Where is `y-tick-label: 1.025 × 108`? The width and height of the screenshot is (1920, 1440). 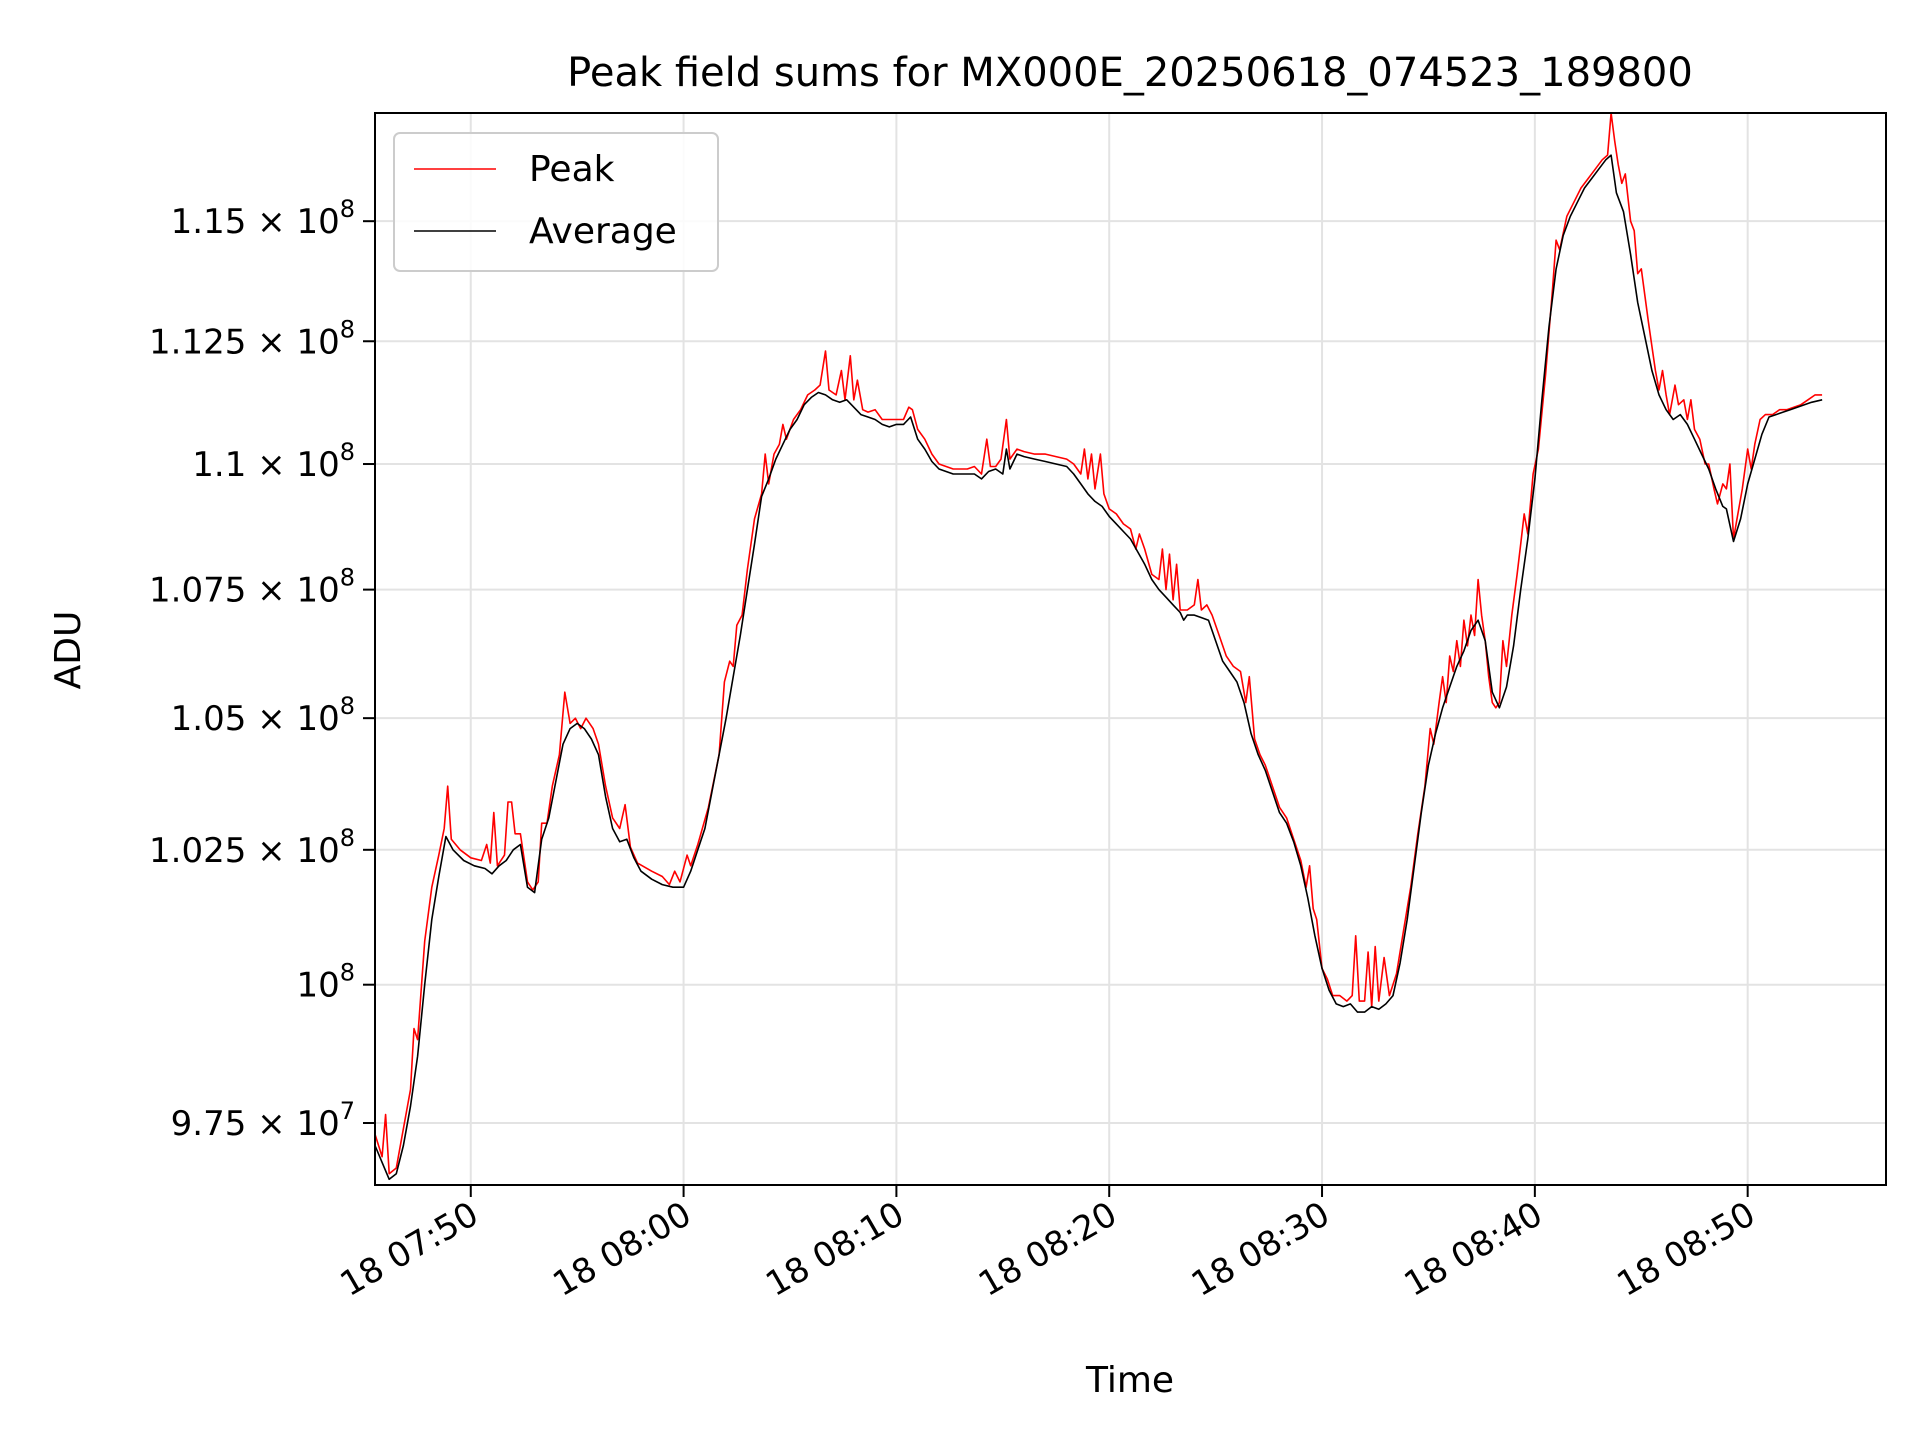
y-tick-label: 1.025 × 108 is located at coordinates (252, 847).